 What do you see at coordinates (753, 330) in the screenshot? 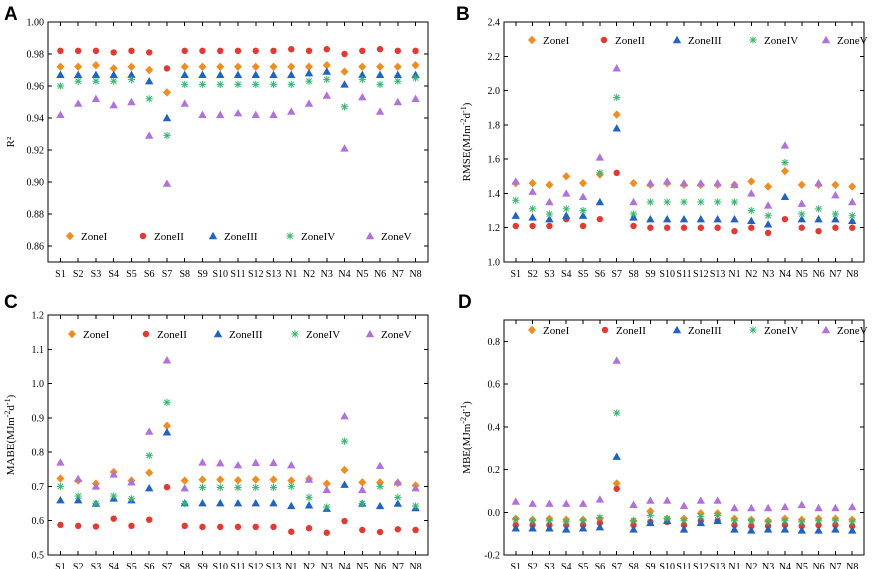
I see `legend-marker-zoneiv` at bounding box center [753, 330].